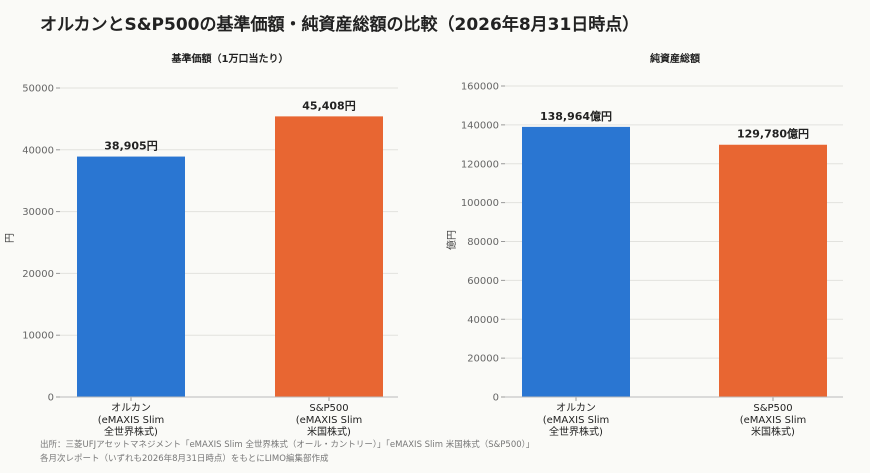  What do you see at coordinates (38, 150) in the screenshot?
I see `y-tick-label-0-4: 40000` at bounding box center [38, 150].